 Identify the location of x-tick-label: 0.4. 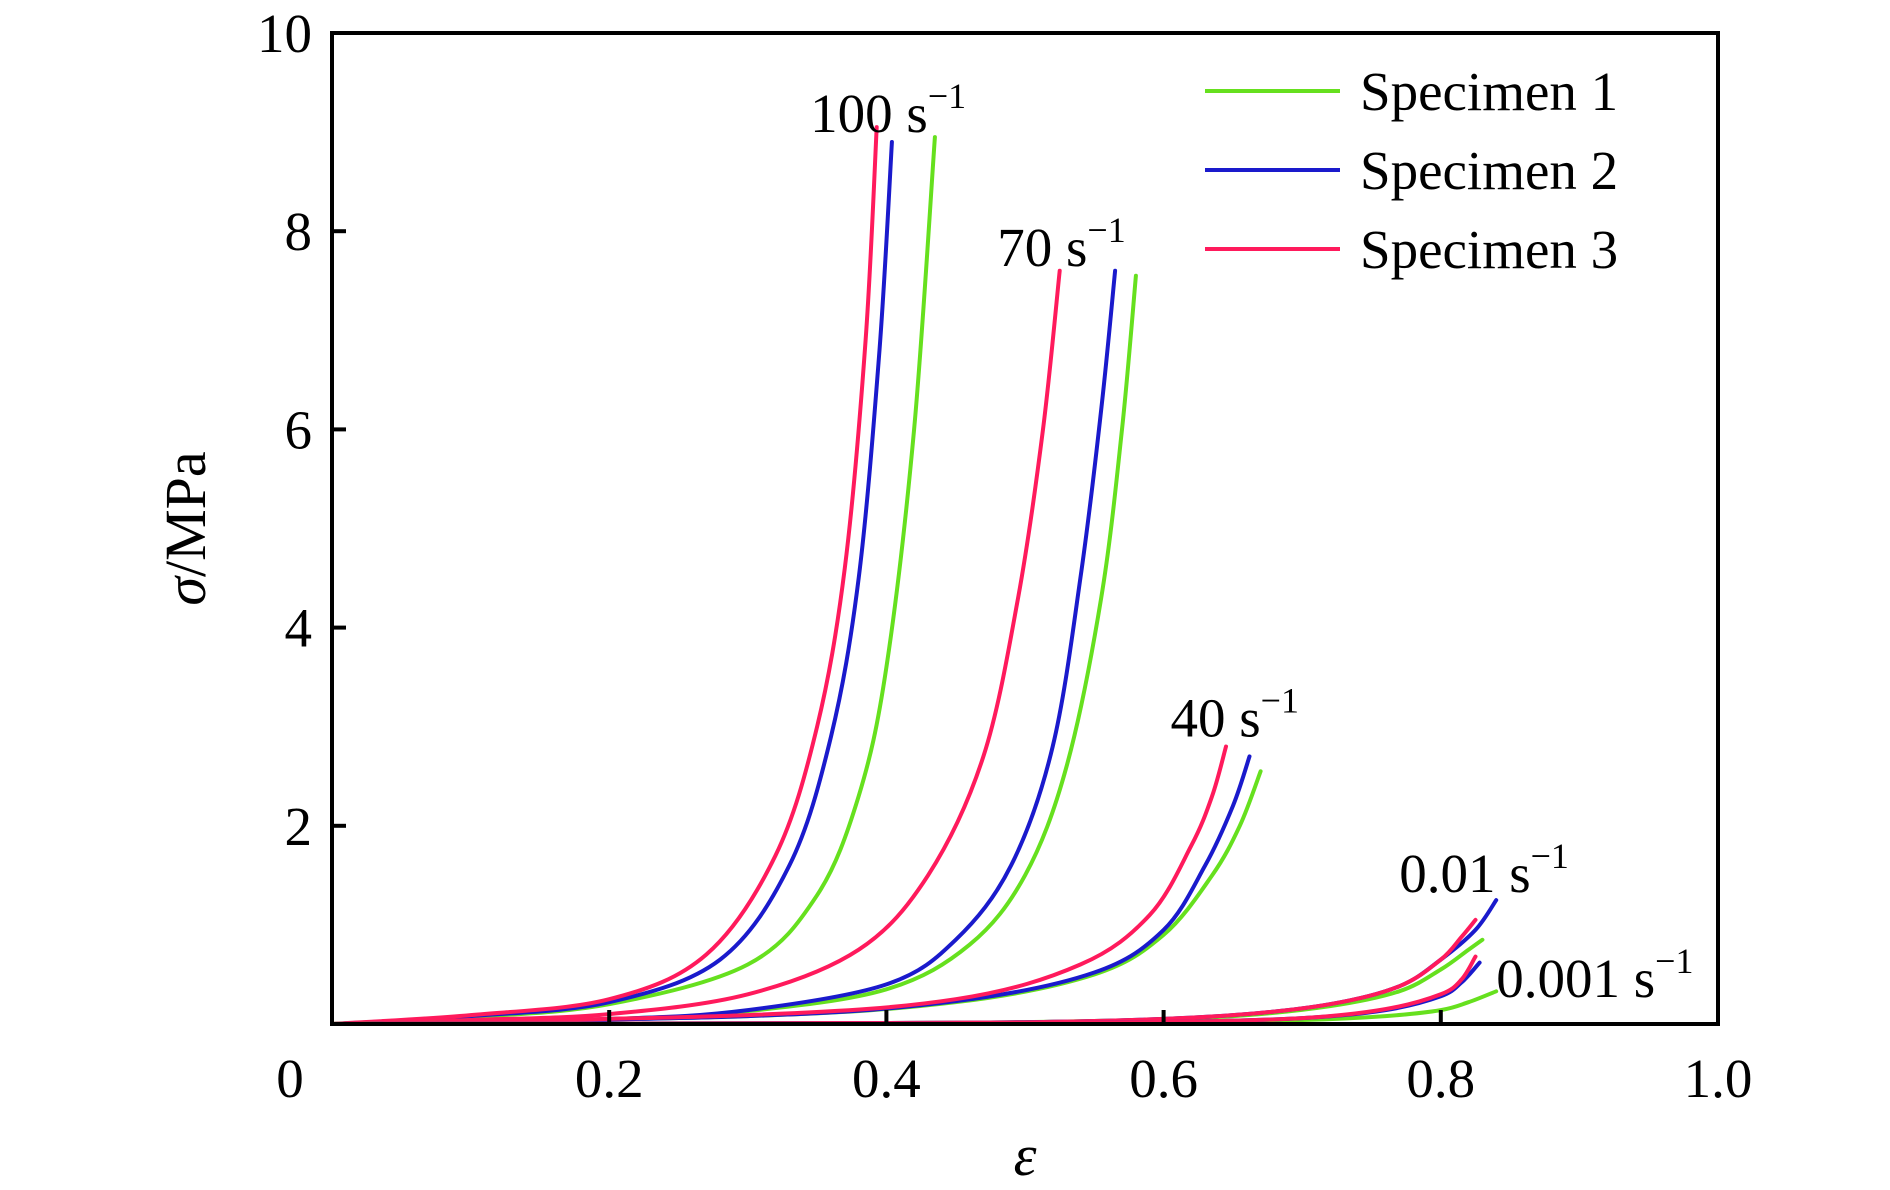
(886, 1078).